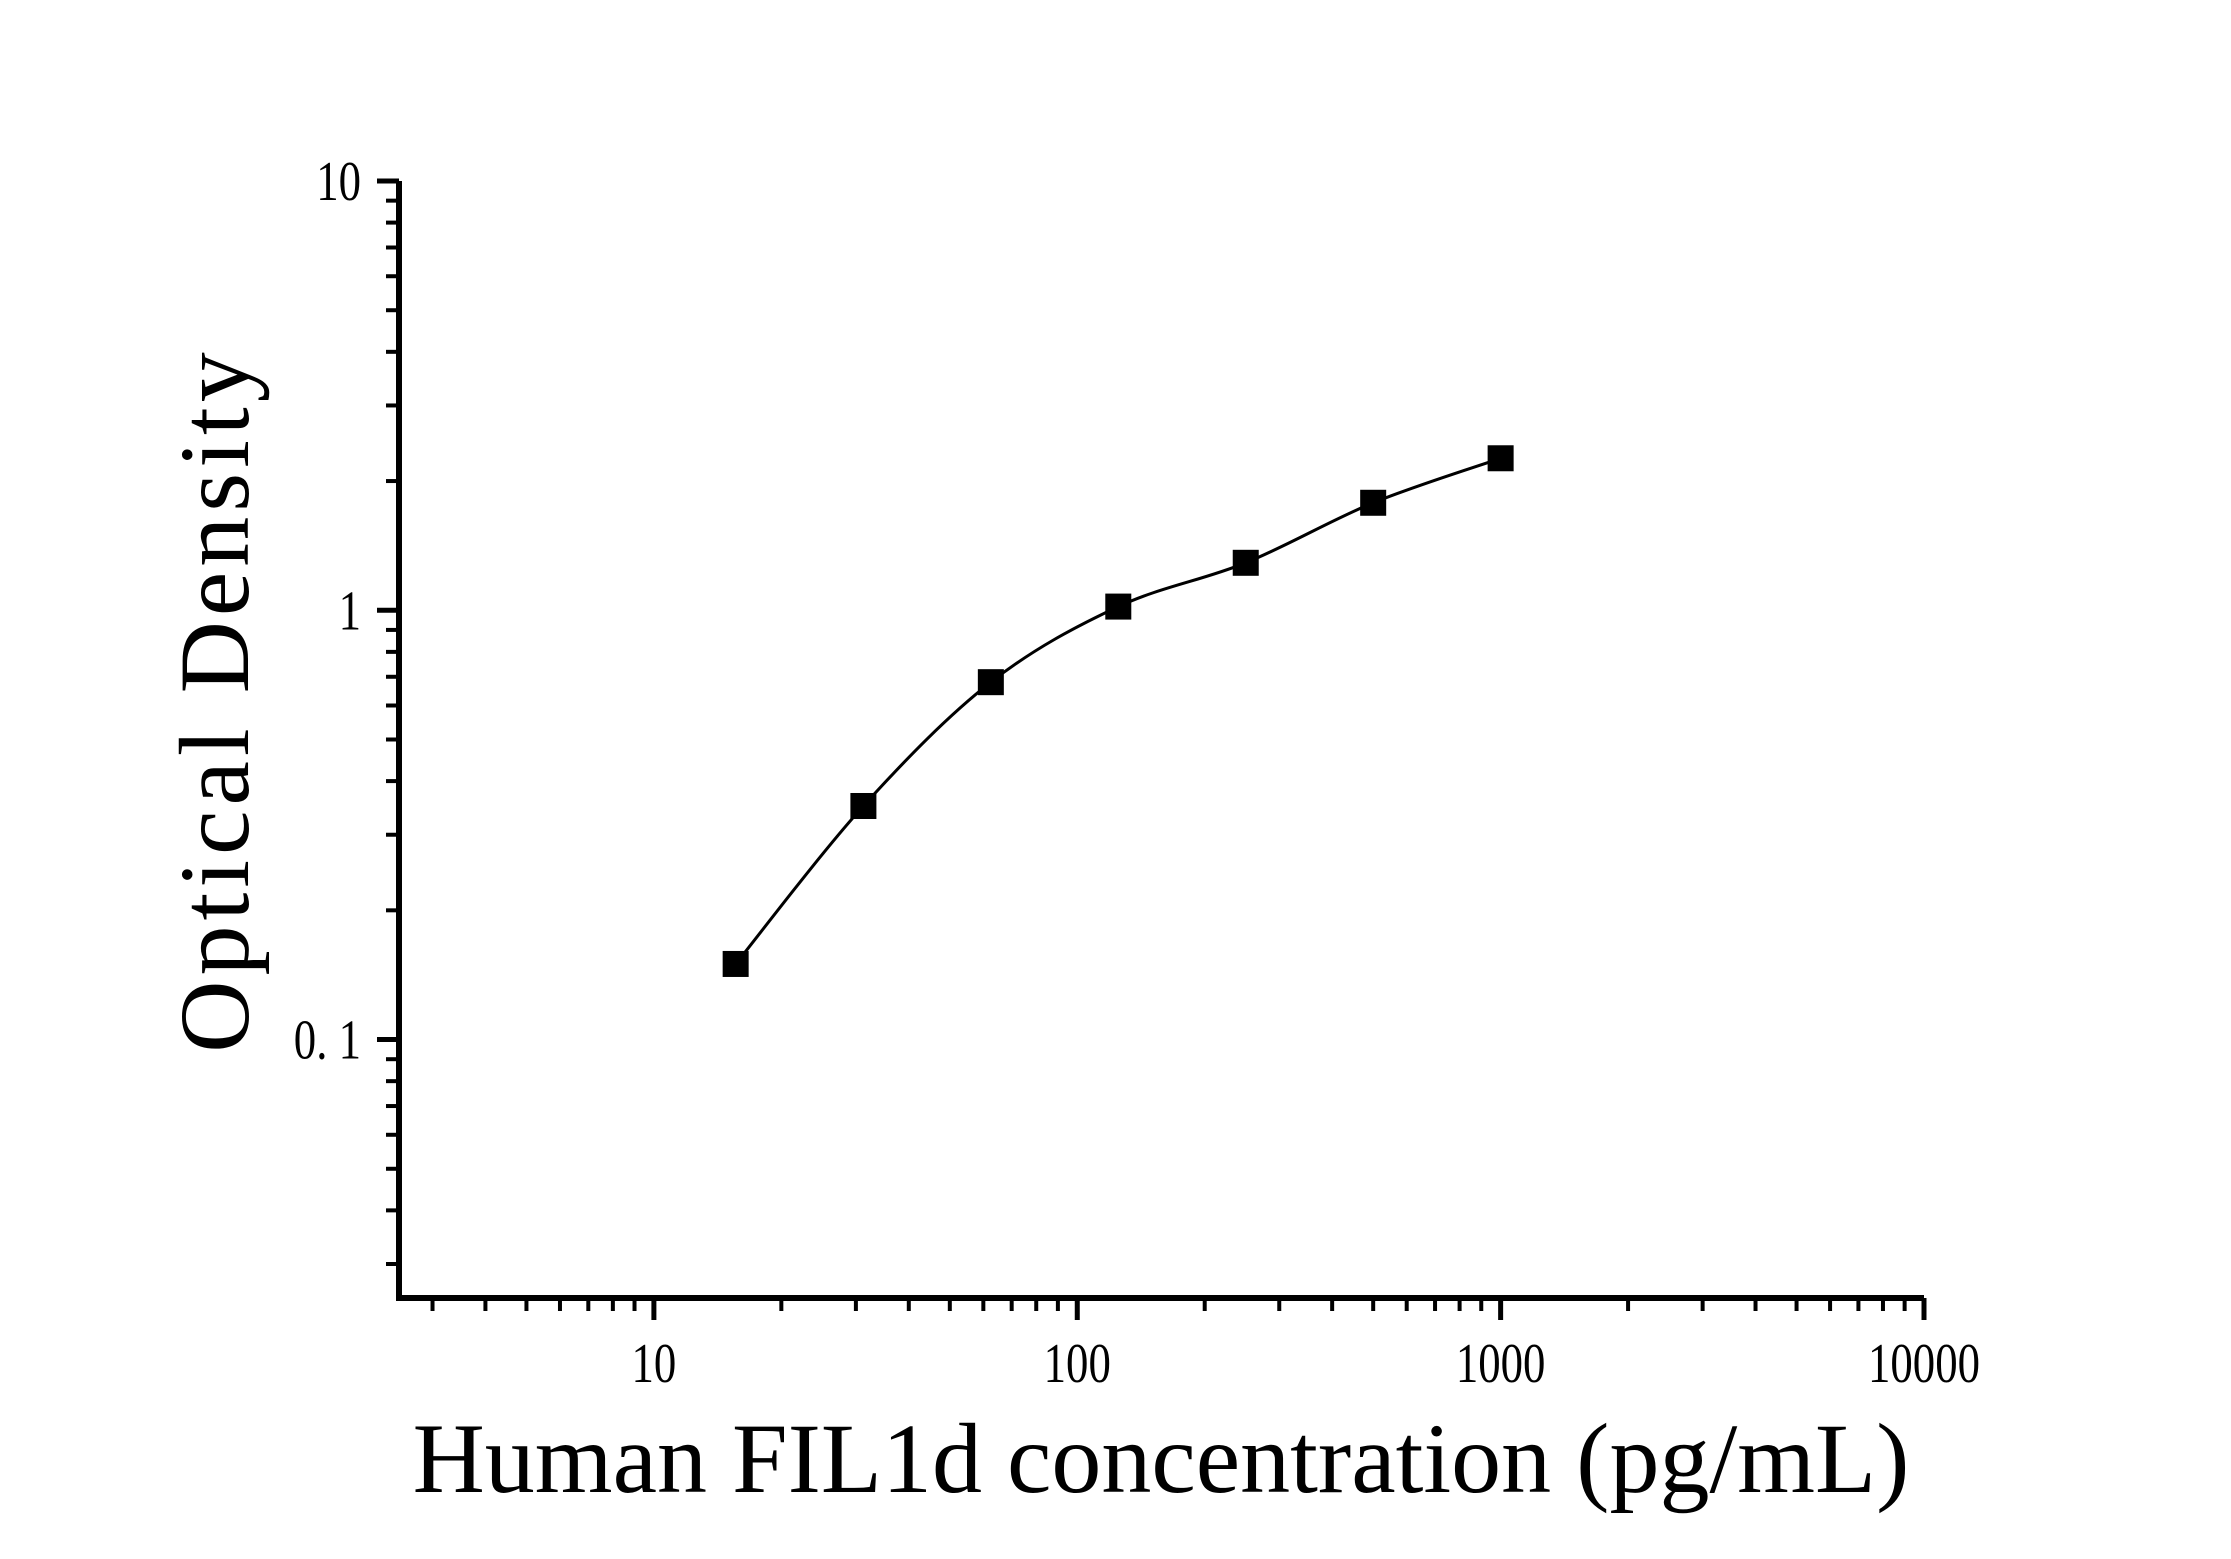 This screenshot has width=2231, height=1559. I want to click on x-tick-label: 10, so click(653, 1363).